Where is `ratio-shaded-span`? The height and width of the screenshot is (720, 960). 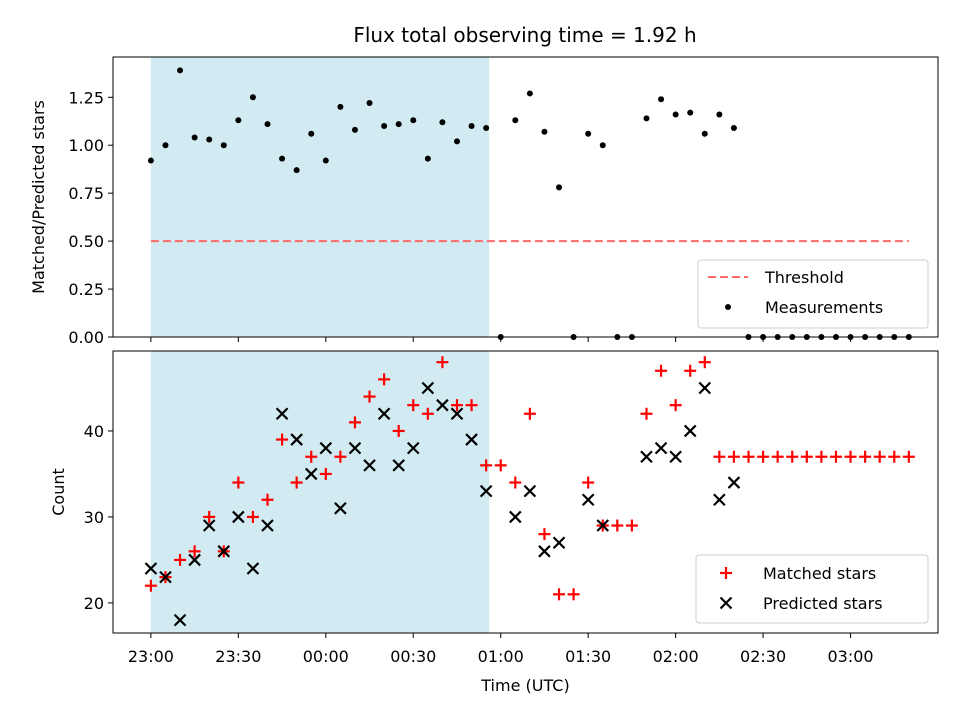 ratio-shaded-span is located at coordinates (320, 197).